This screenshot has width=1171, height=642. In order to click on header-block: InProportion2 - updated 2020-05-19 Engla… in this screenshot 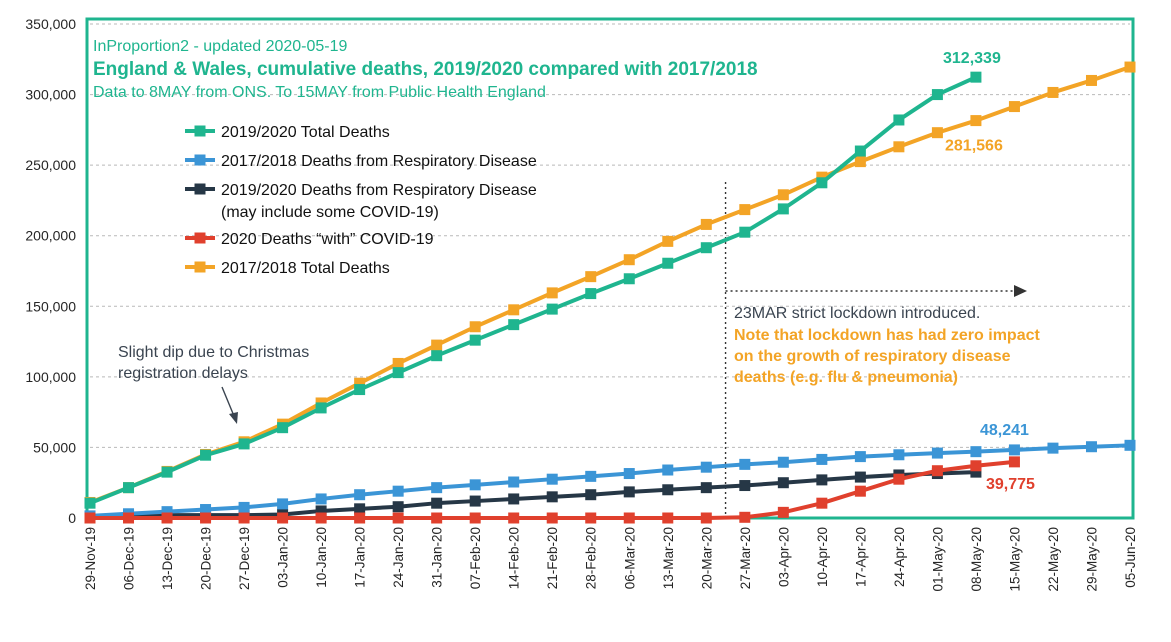, I will do `click(425, 69)`.